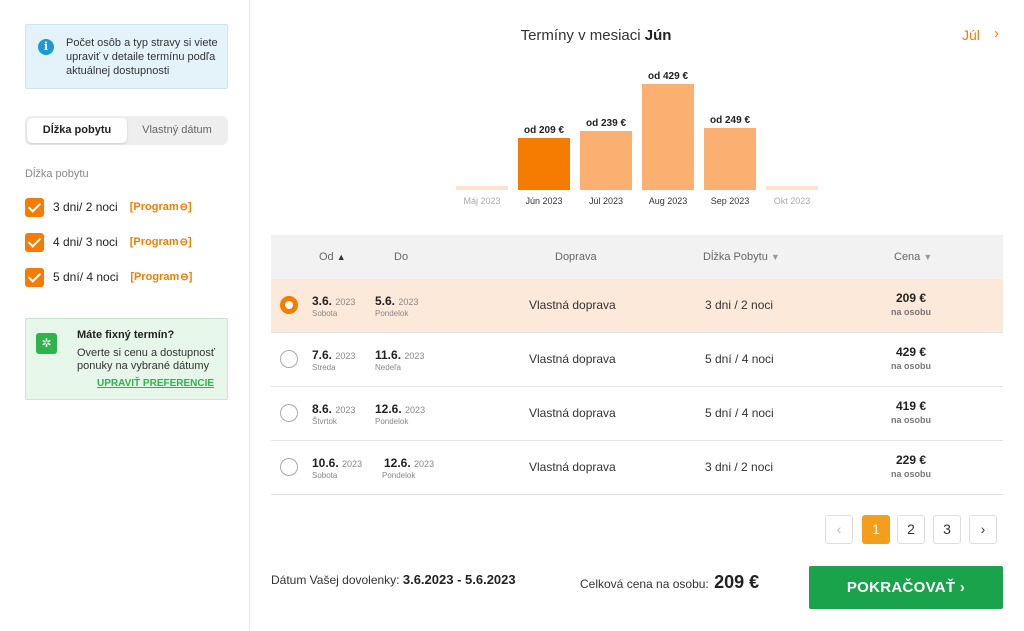 This screenshot has width=1024, height=631. What do you see at coordinates (730, 201) in the screenshot?
I see `category-label: Sep 2023` at bounding box center [730, 201].